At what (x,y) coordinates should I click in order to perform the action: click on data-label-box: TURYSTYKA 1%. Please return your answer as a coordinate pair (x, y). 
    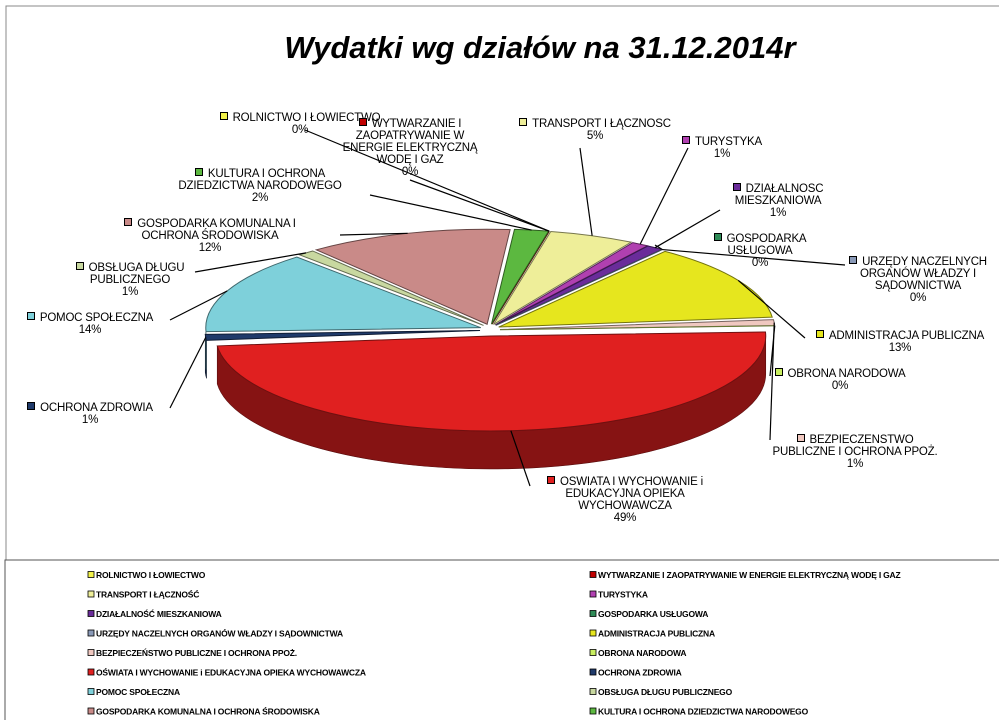
    Looking at the image, I should click on (722, 148).